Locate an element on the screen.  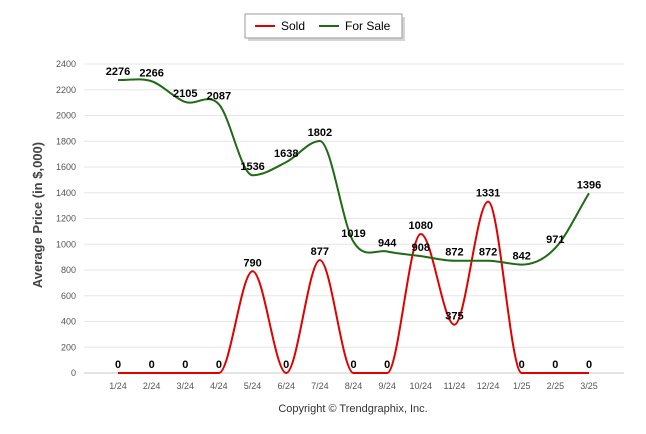
legend-sold-label: Sold is located at coordinates (293, 26).